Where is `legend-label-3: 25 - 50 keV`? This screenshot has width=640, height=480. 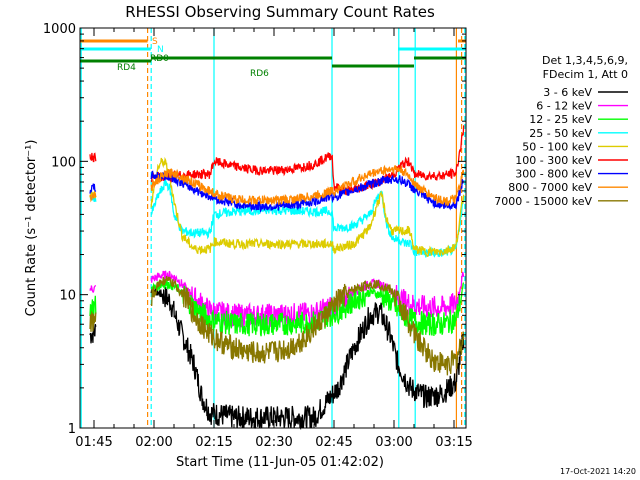 legend-label-3: 25 - 50 keV is located at coordinates (560, 133).